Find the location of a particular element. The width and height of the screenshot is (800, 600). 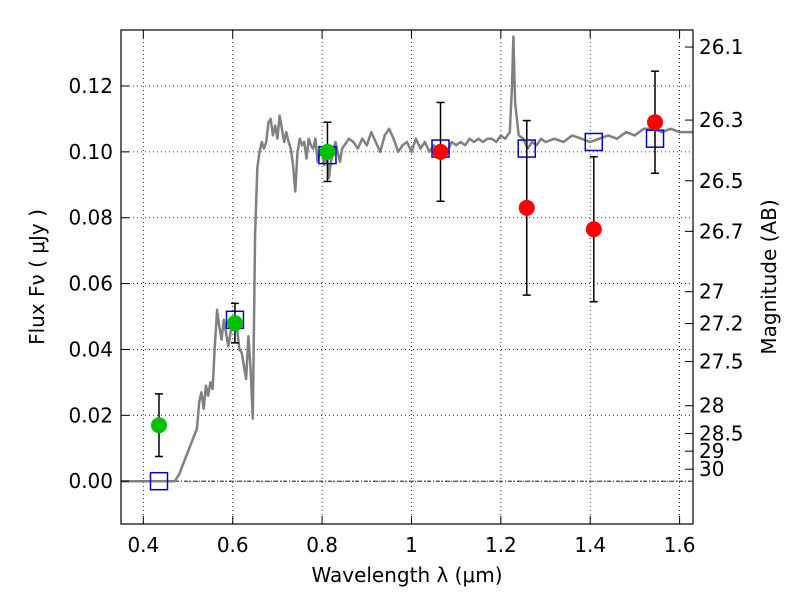

y2-tick-label: 26.3 is located at coordinates (721, 120).